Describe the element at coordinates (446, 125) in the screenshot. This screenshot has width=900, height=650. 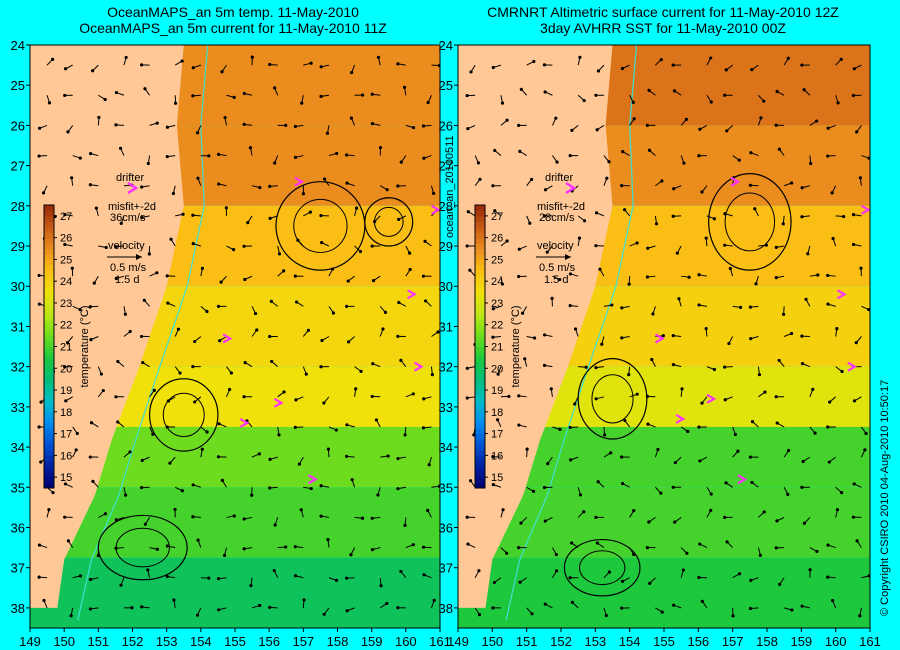
I see `y-tick-label: 26` at that location.